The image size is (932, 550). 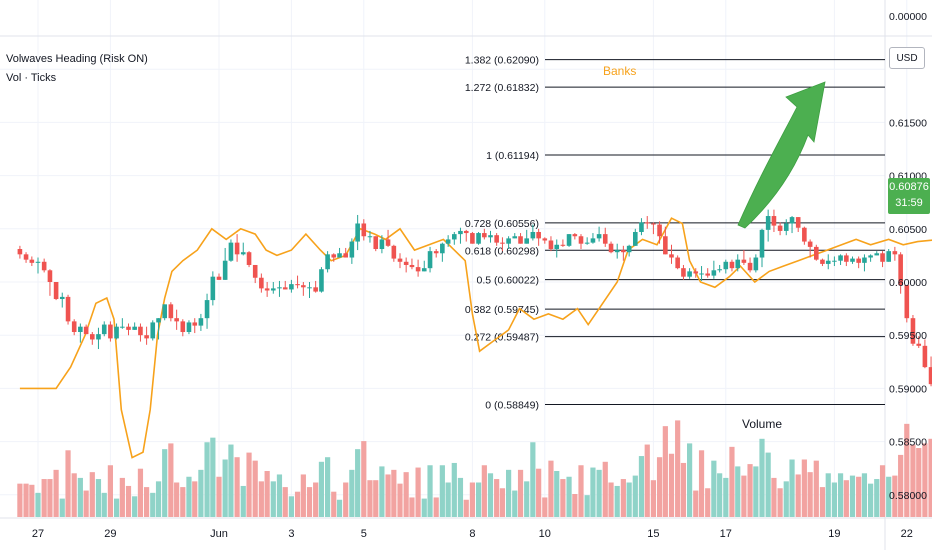 I want to click on banks-label: Banks, so click(x=619, y=71).